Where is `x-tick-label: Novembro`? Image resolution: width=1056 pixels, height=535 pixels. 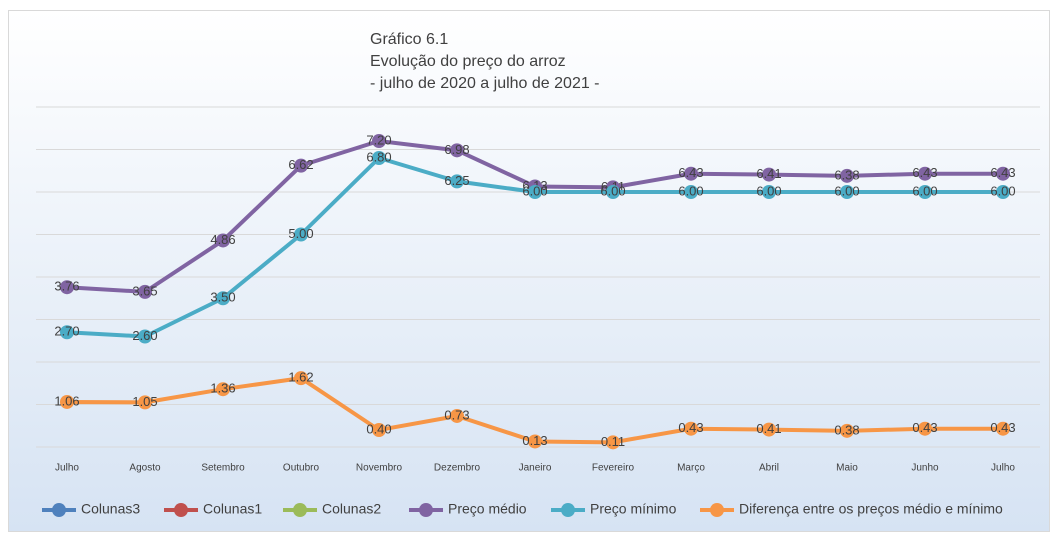
x-tick-label: Novembro is located at coordinates (379, 468).